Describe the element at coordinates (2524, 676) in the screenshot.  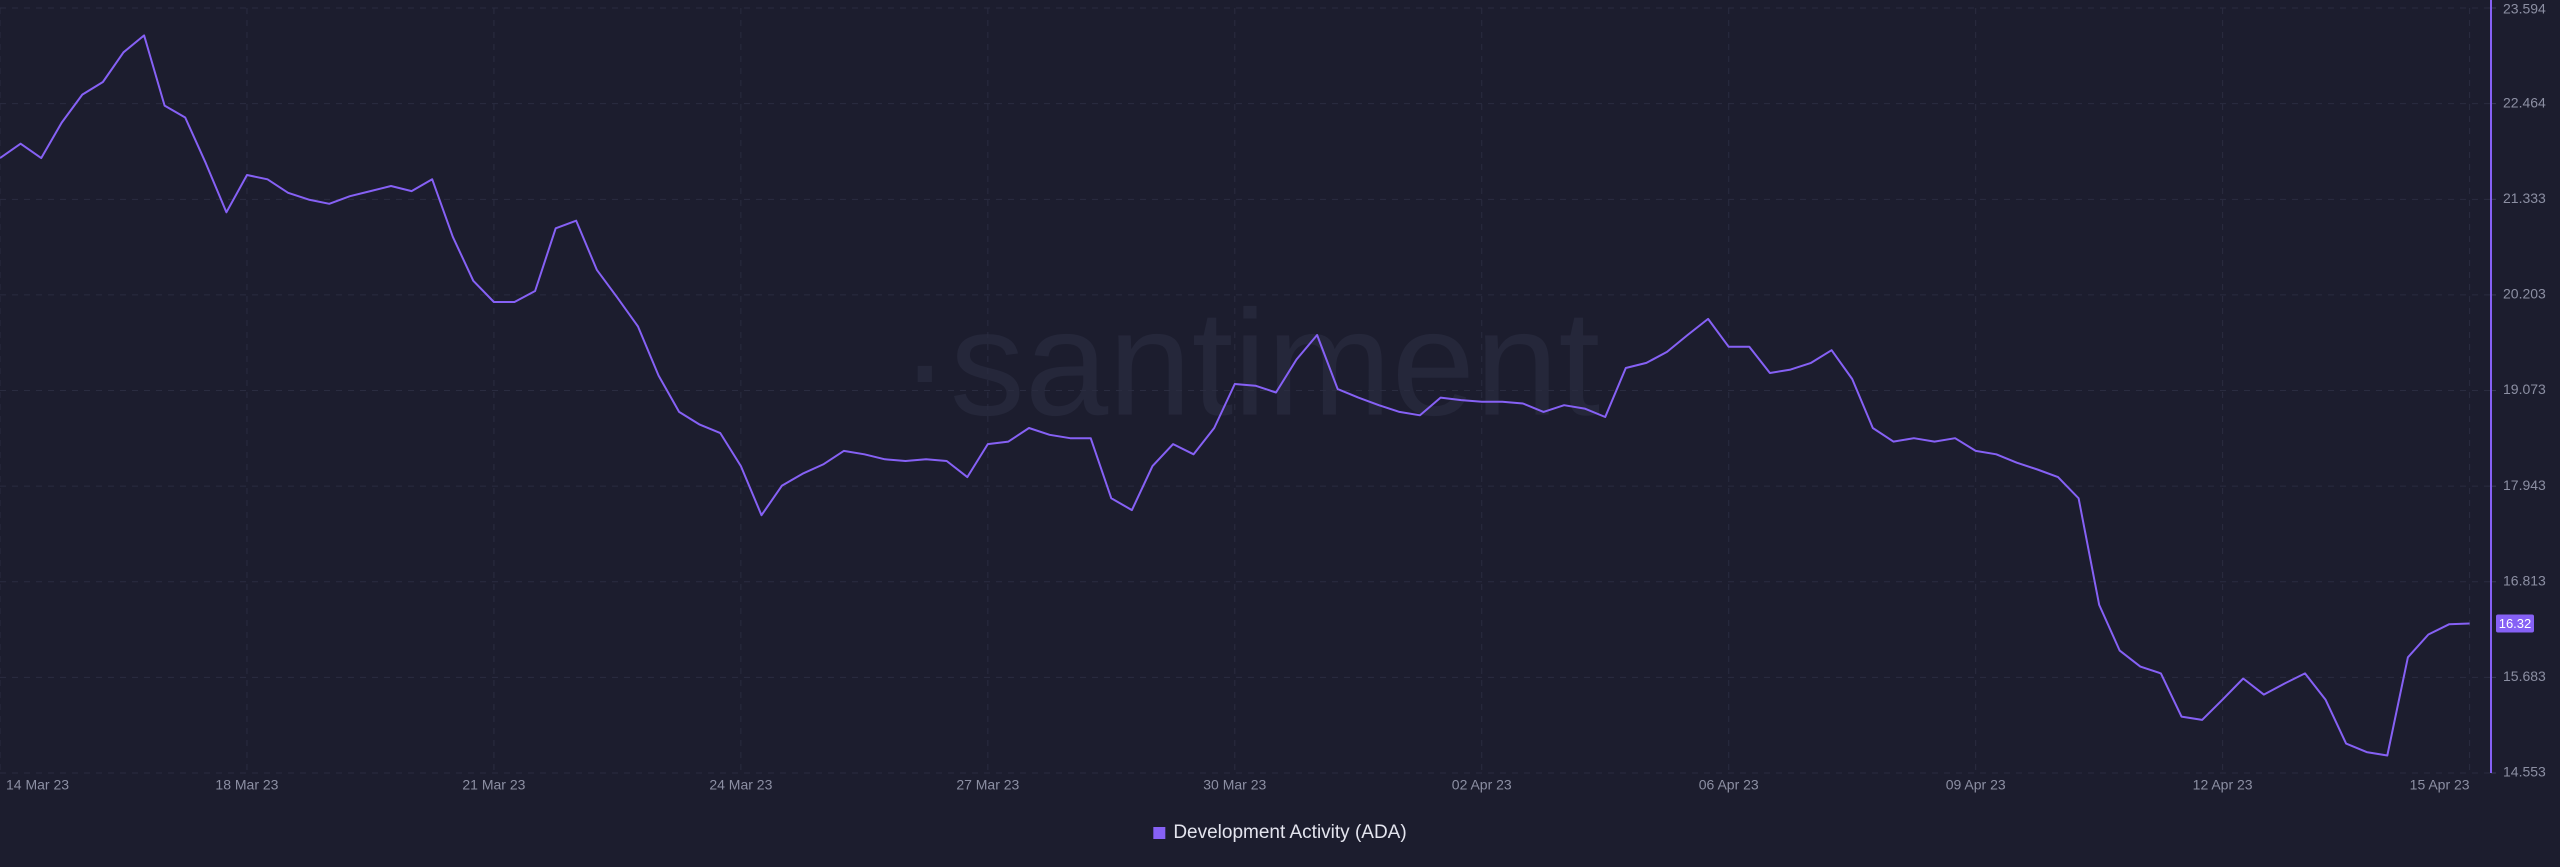
I see `y-tick-label: 15.683` at that location.